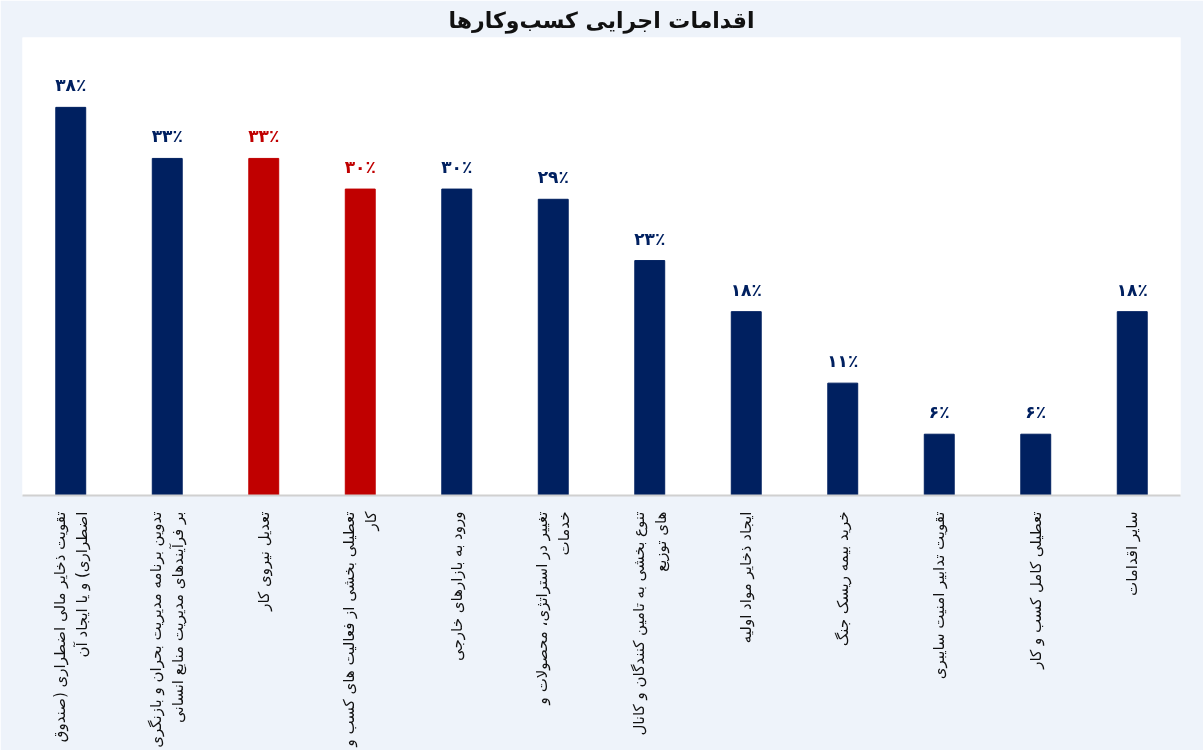 This screenshot has width=1203, height=750. I want to click on data-label: ۱۱٪, so click(843, 361).